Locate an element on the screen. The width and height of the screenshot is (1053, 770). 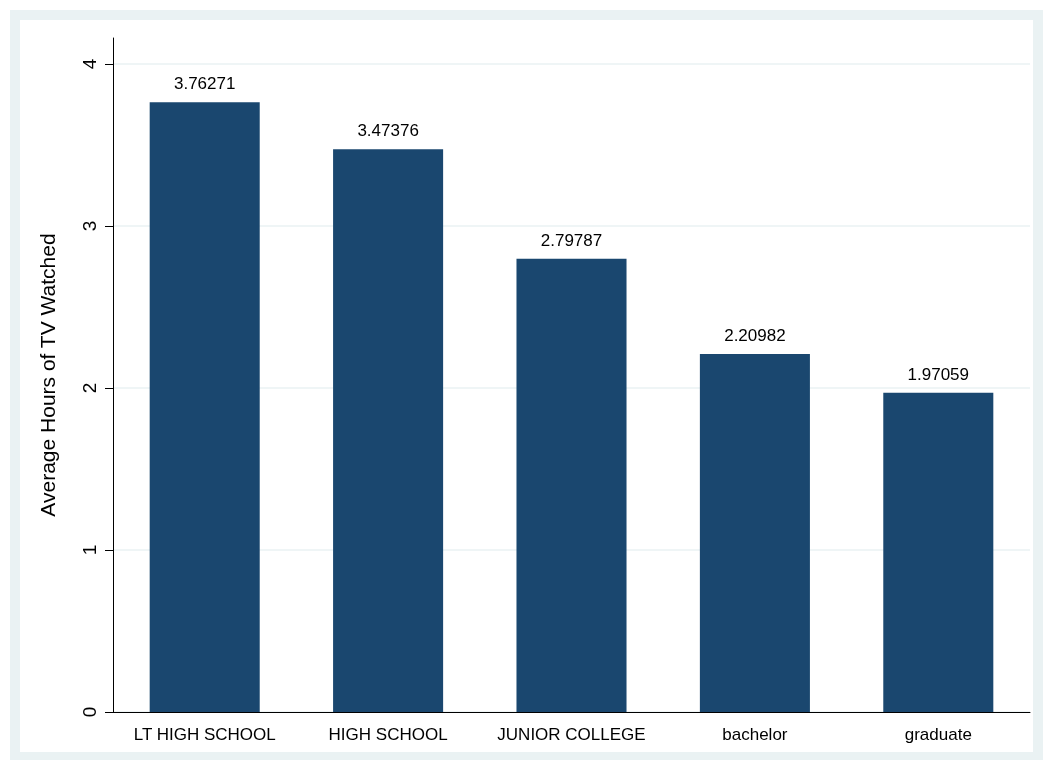
data-label: 2.20982 is located at coordinates (755, 335).